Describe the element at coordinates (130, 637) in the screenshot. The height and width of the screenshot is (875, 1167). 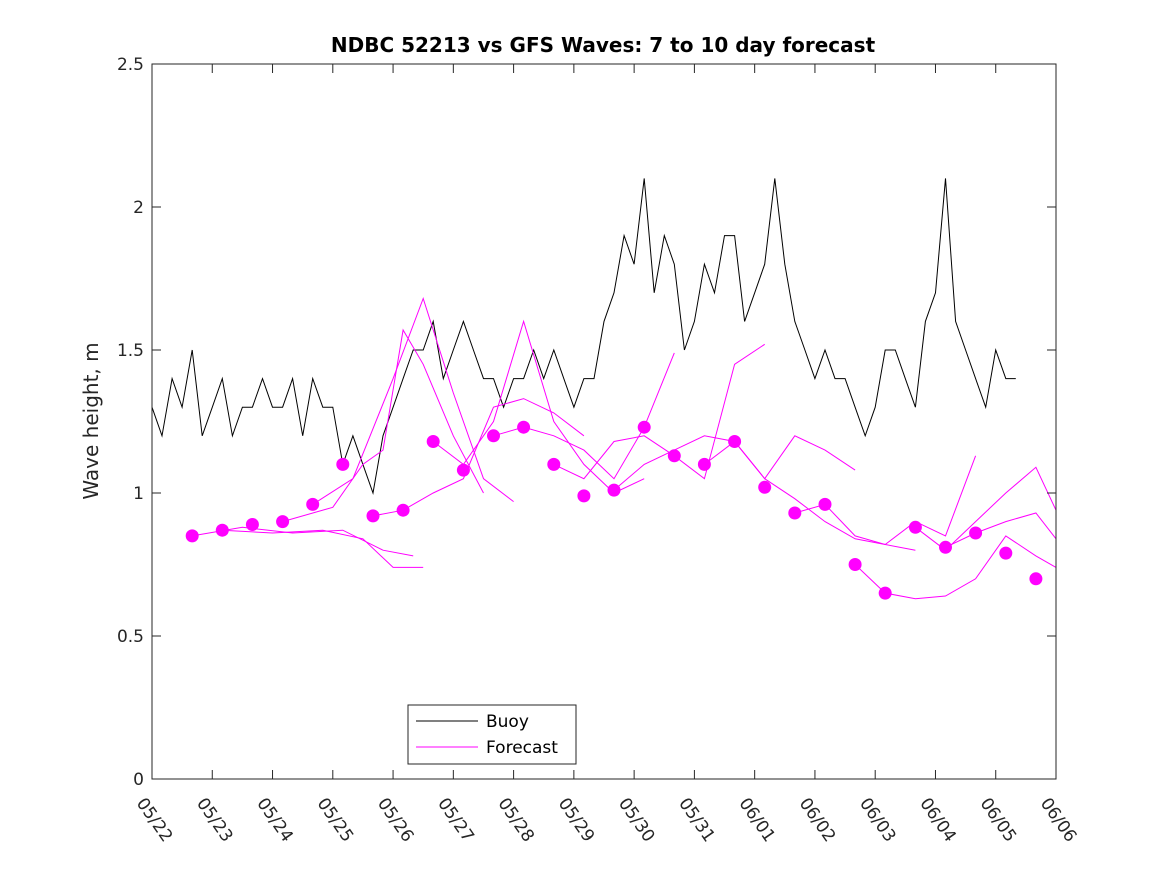
I see `y-tick-label: 0.5` at that location.